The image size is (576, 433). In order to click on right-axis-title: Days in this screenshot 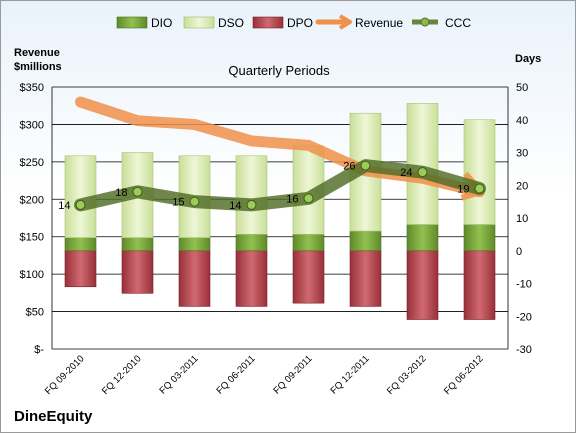, I will do `click(528, 59)`.